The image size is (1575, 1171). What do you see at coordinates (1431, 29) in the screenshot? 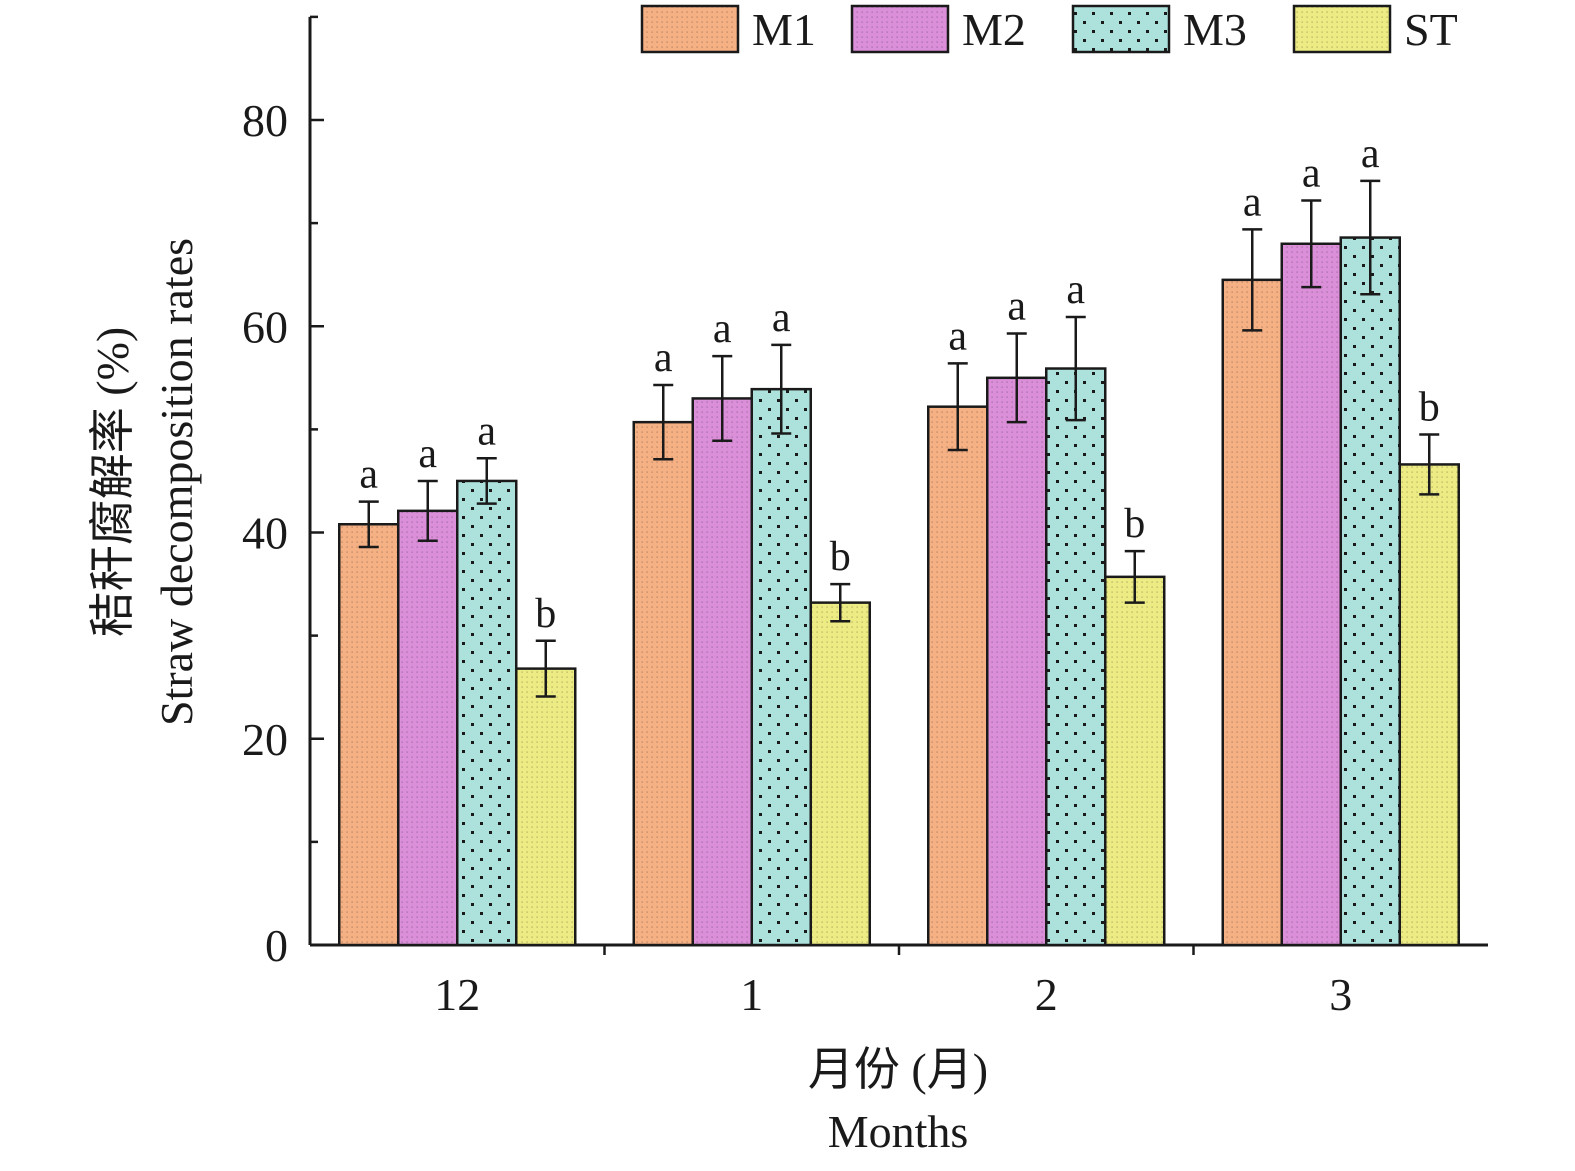
I see `legend-label: ST` at bounding box center [1431, 29].